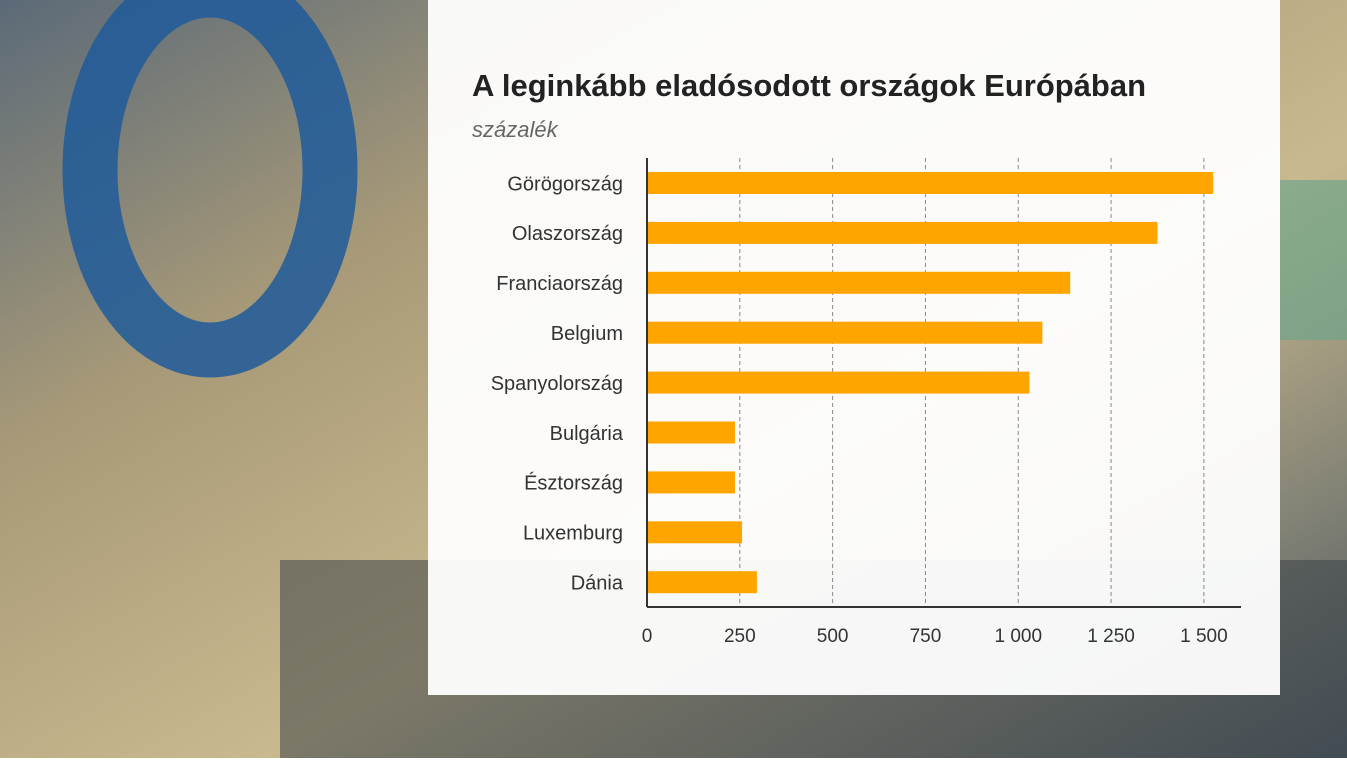  What do you see at coordinates (573, 483) in the screenshot?
I see `y-tick-label: Észtország` at bounding box center [573, 483].